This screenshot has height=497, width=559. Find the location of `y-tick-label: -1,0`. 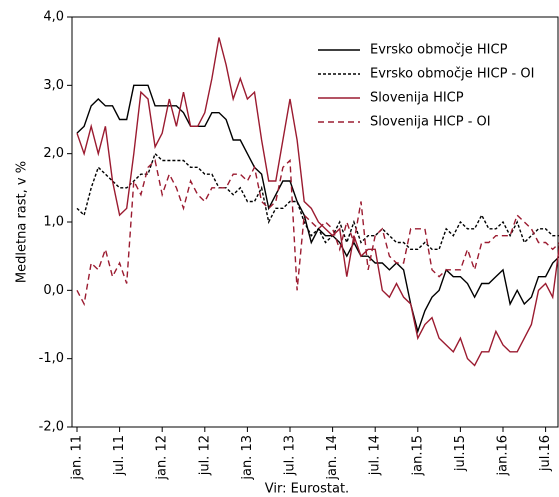

y-tick-label: -1,0 is located at coordinates (51, 358).